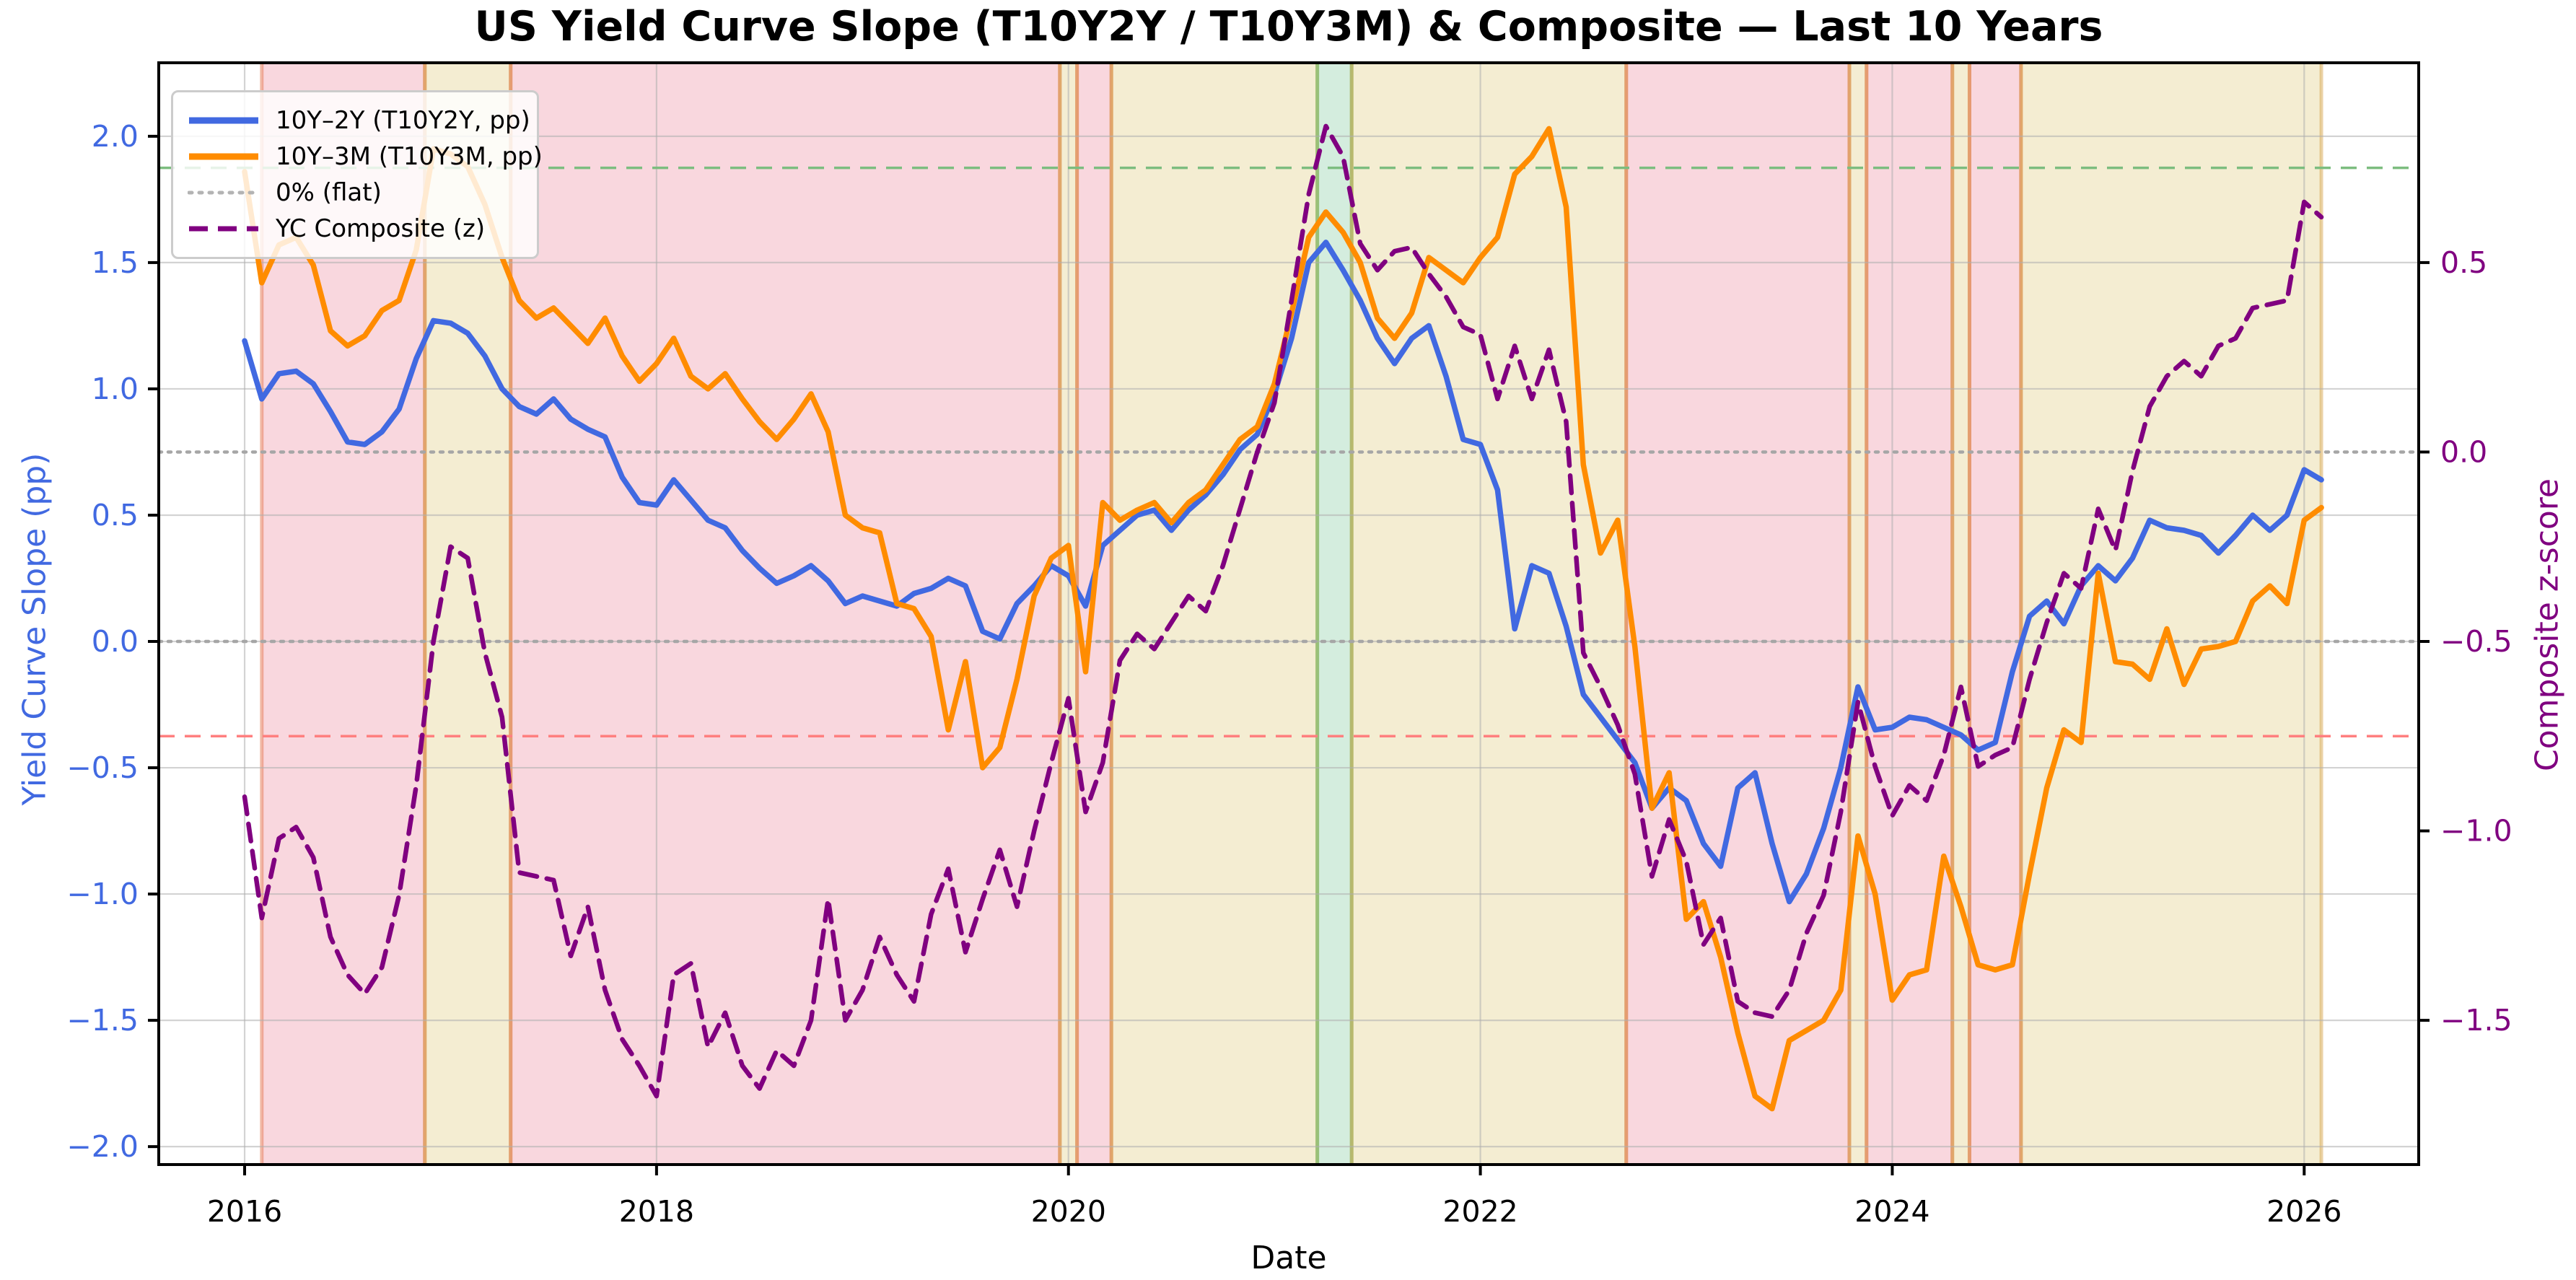  What do you see at coordinates (103, 894) in the screenshot?
I see `y-left-tick-label: −1.0` at bounding box center [103, 894].